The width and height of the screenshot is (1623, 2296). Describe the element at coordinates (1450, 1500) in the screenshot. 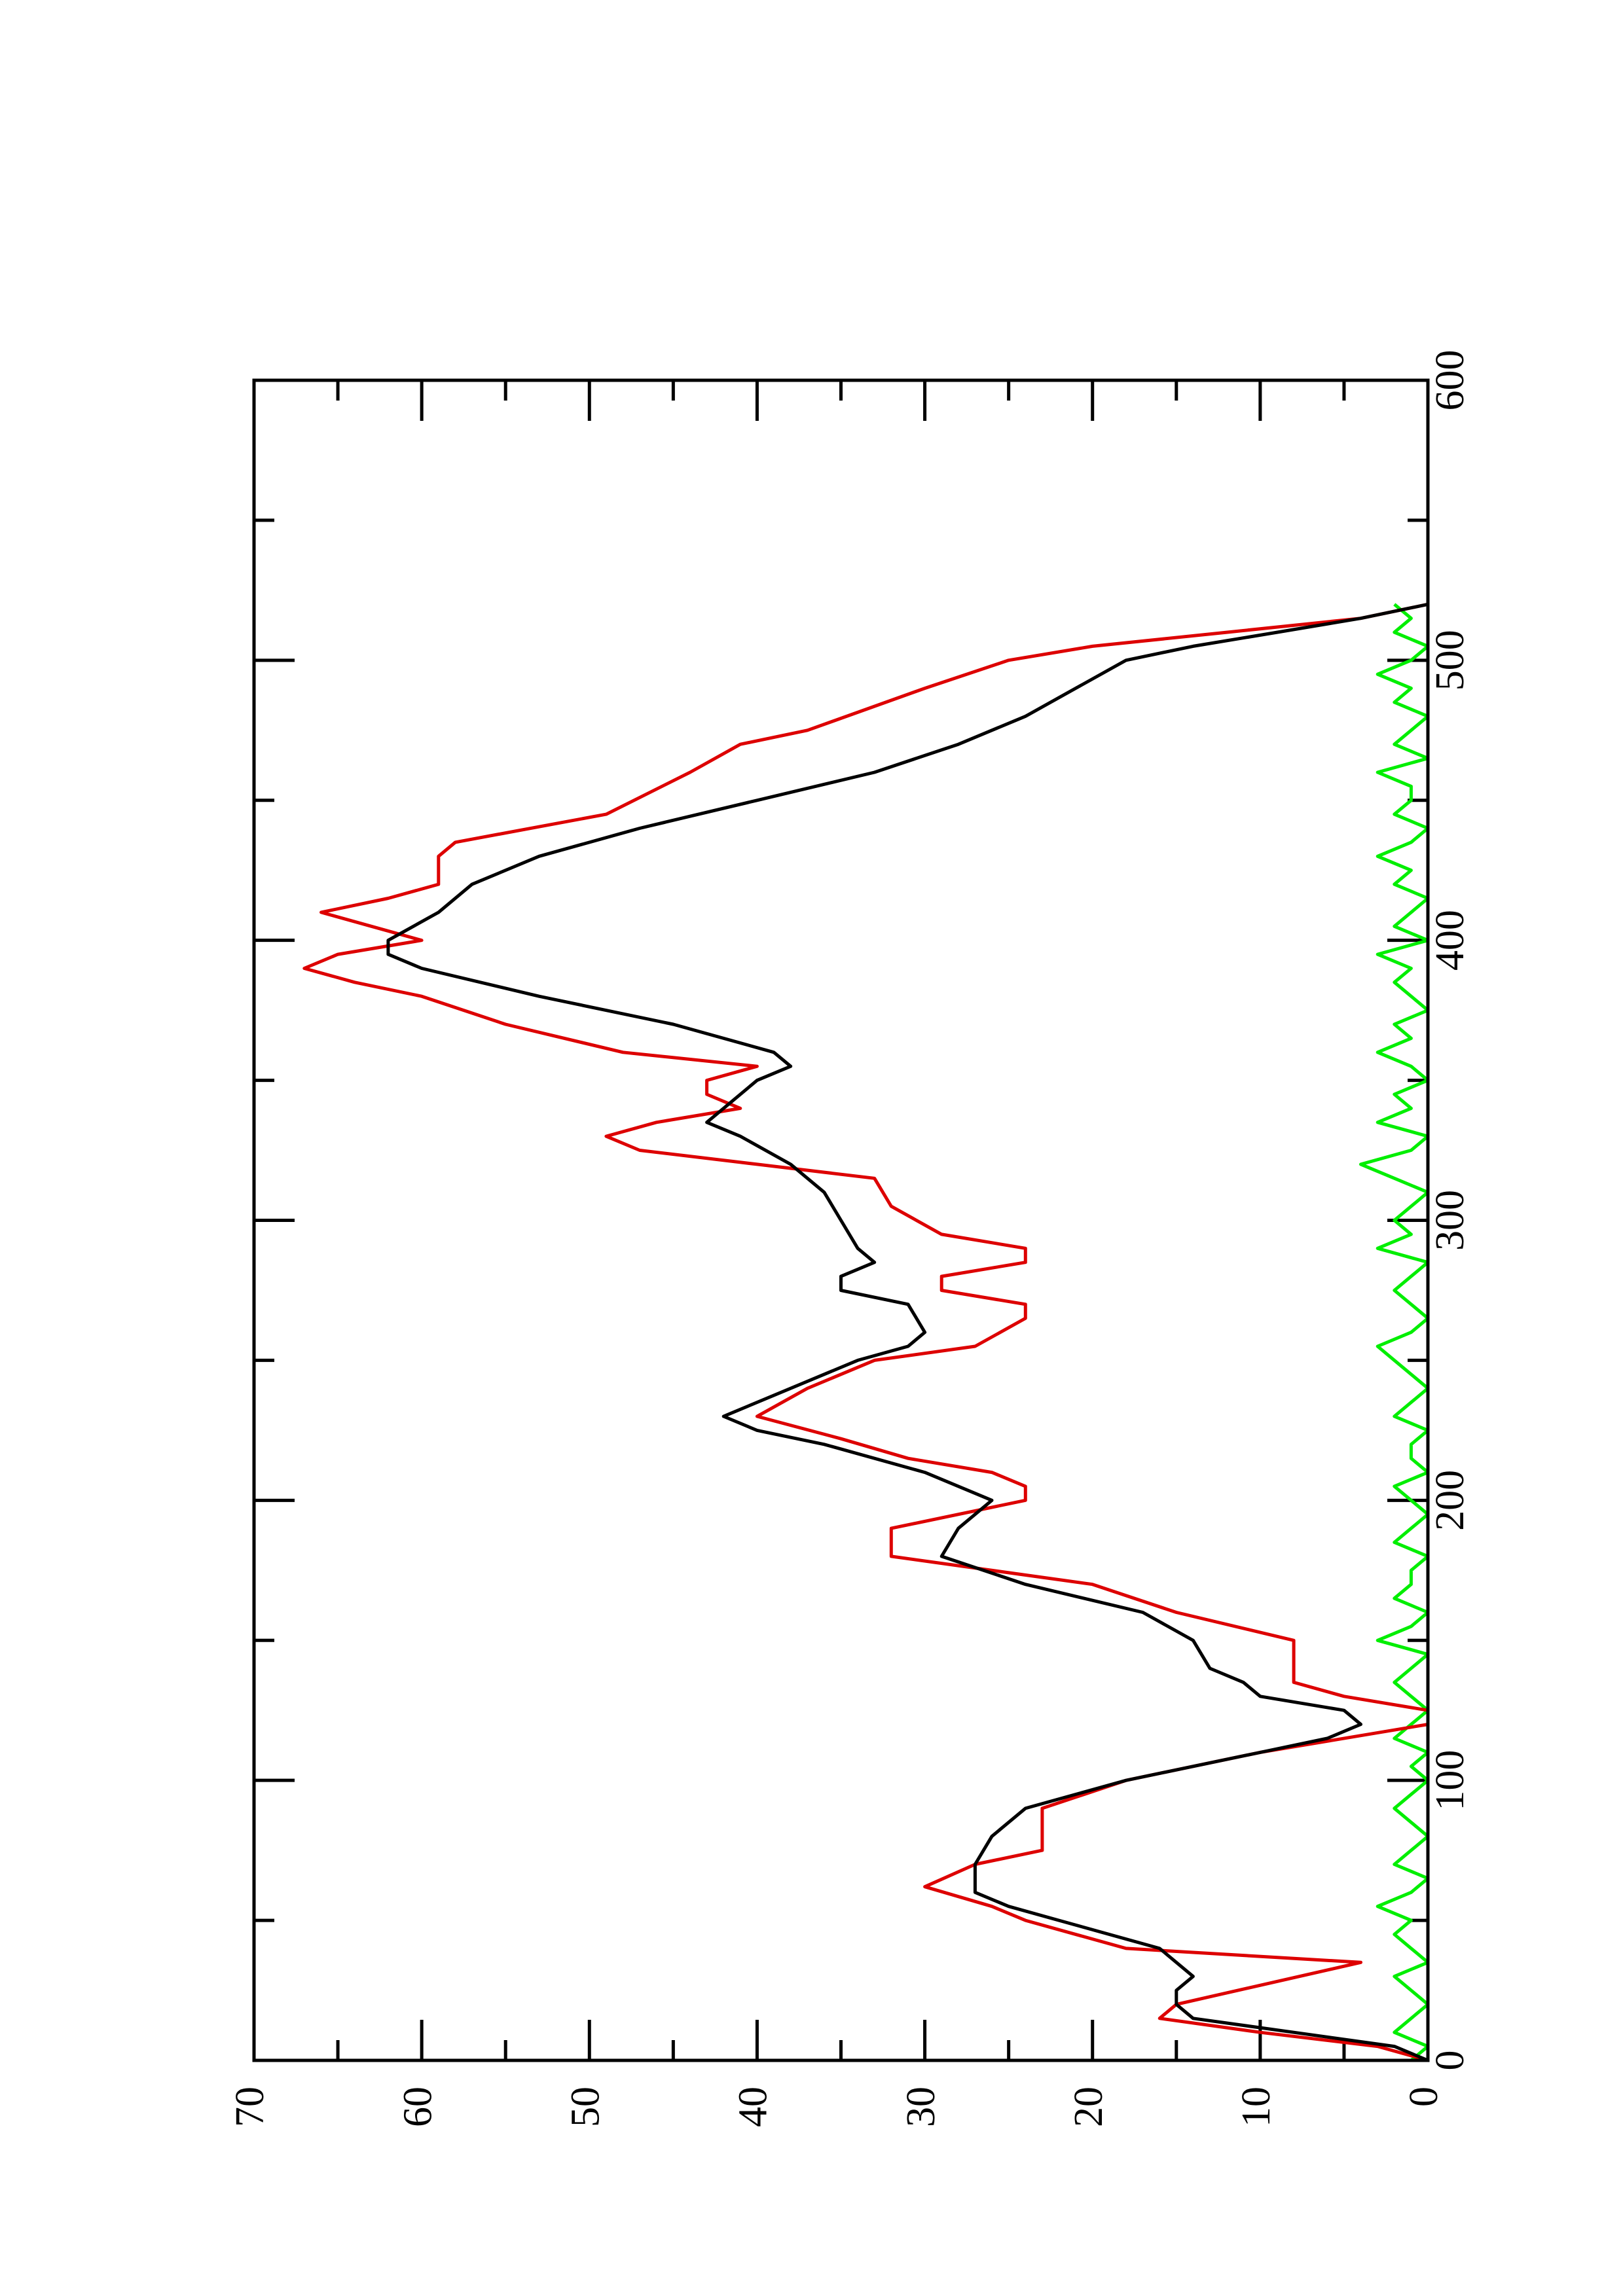

I see `x-tick-label: 200` at that location.